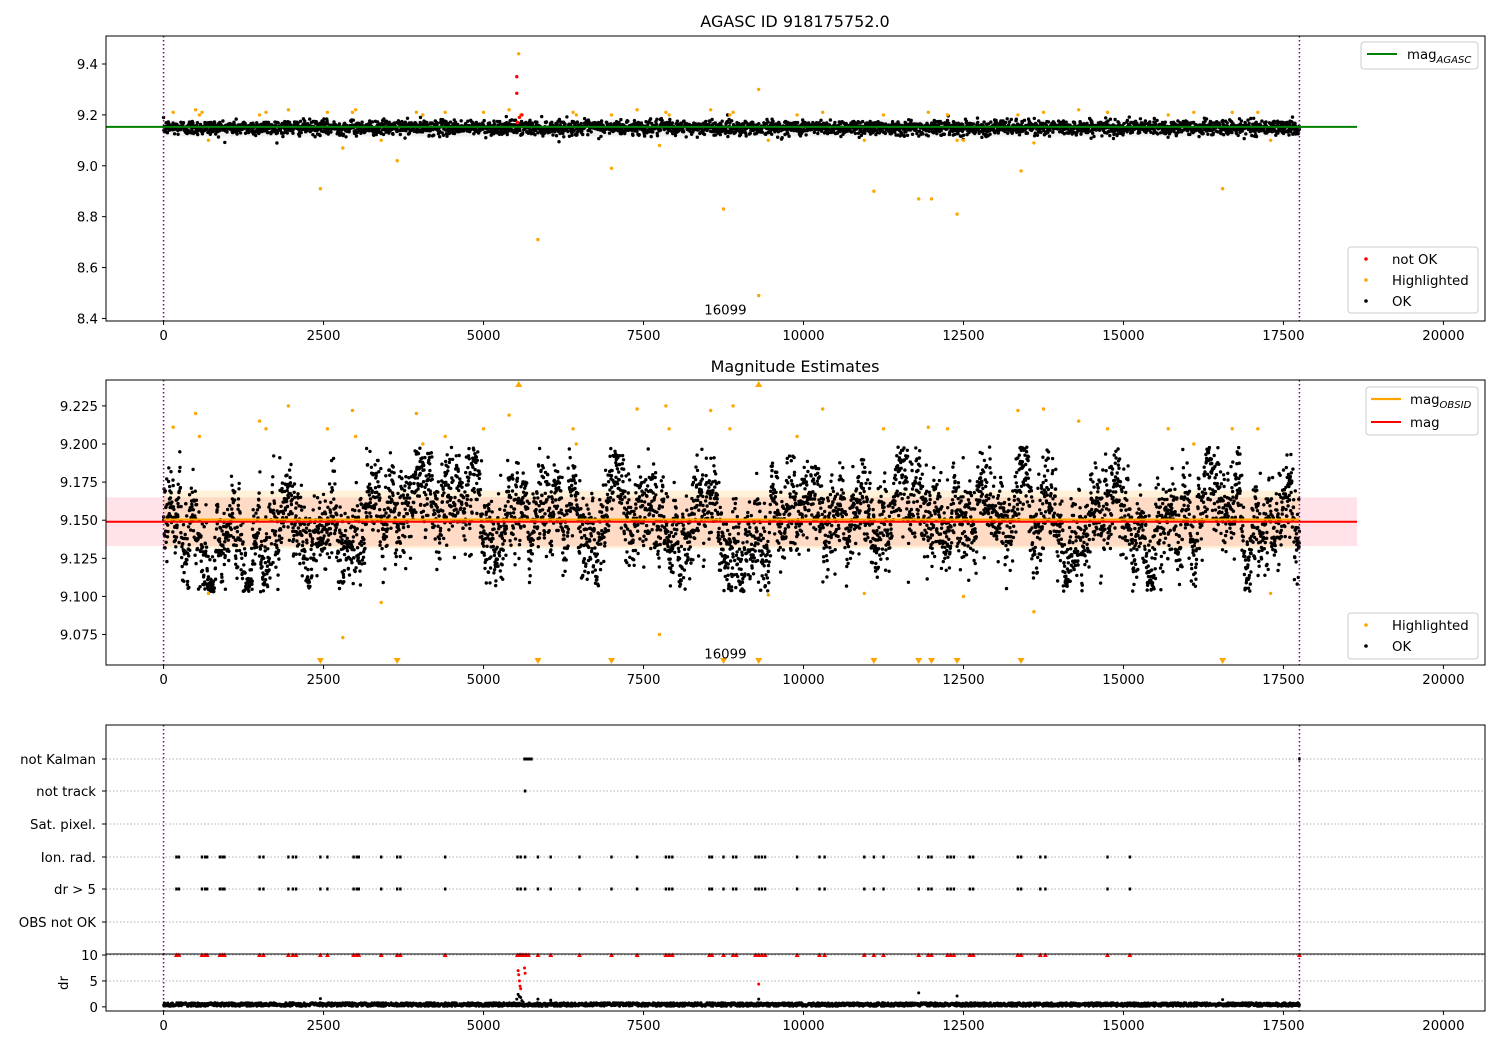 The width and height of the screenshot is (1500, 1050). I want to click on x-tick-label: 17500, so click(1283, 336).